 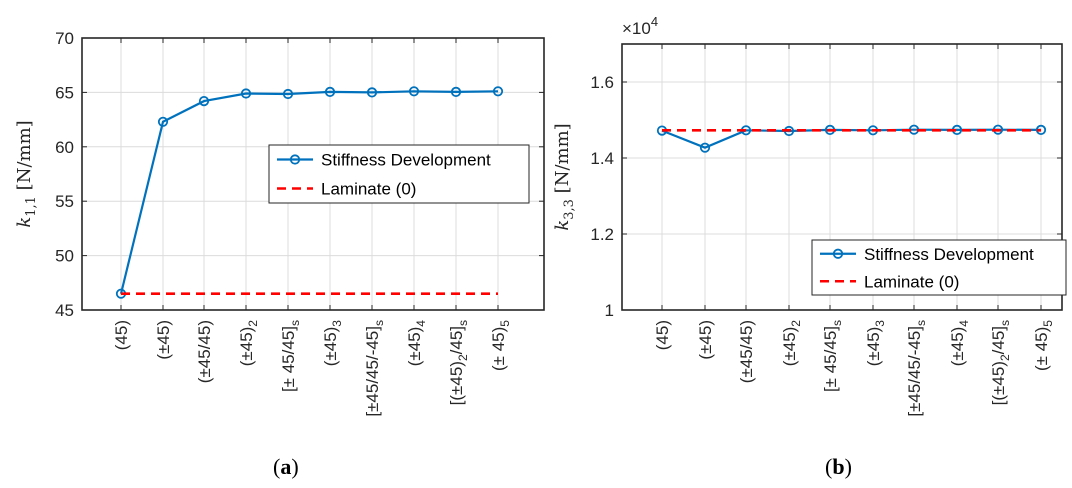 I want to click on y-tick-label: 1.6, so click(x=602, y=82).